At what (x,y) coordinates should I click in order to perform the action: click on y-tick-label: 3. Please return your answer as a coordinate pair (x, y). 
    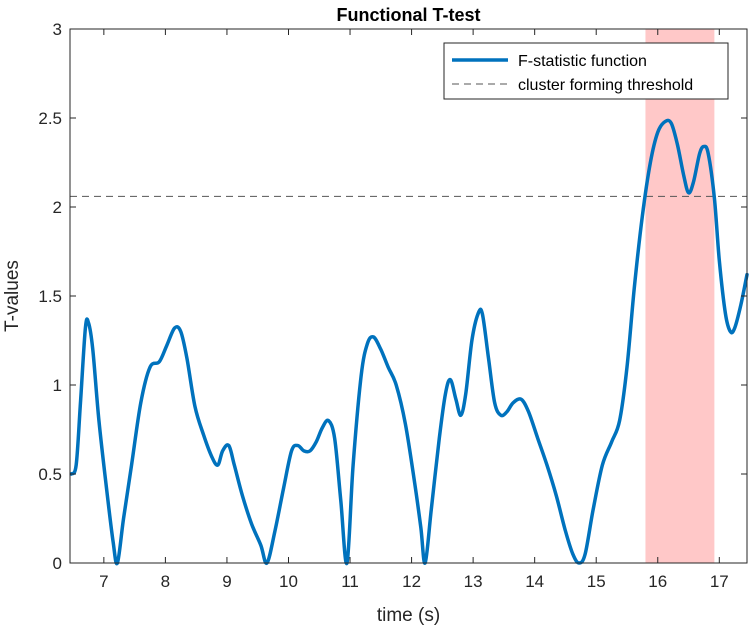
    Looking at the image, I should click on (57, 29).